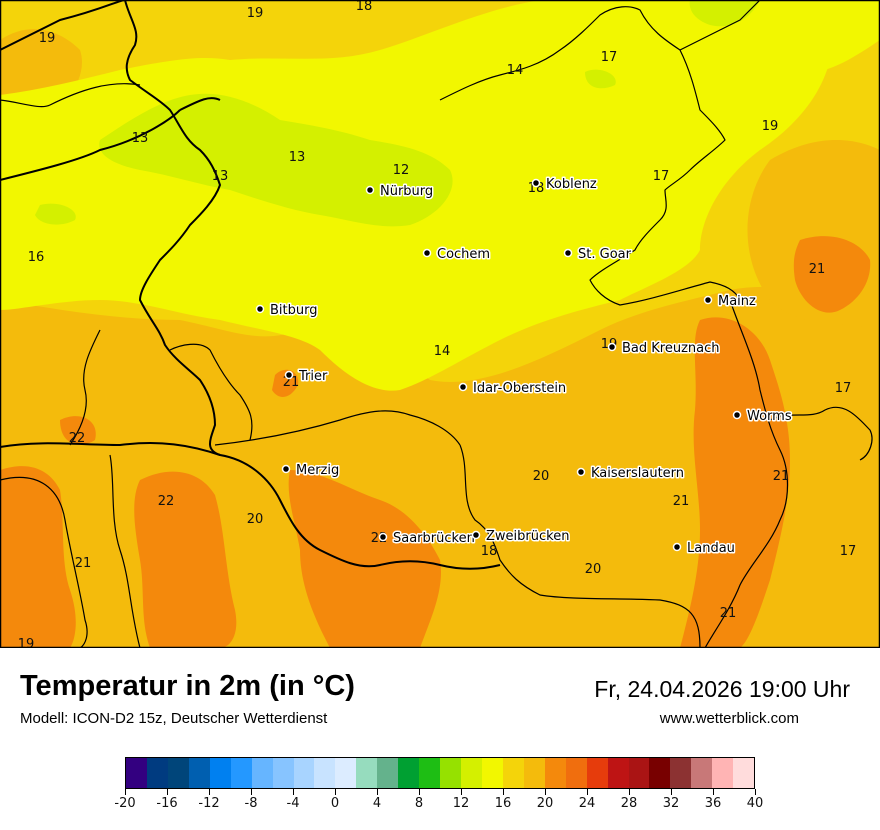 The width and height of the screenshot is (880, 830). Describe the element at coordinates (167, 803) in the screenshot. I see `colorbar-tick-label: -16` at that location.